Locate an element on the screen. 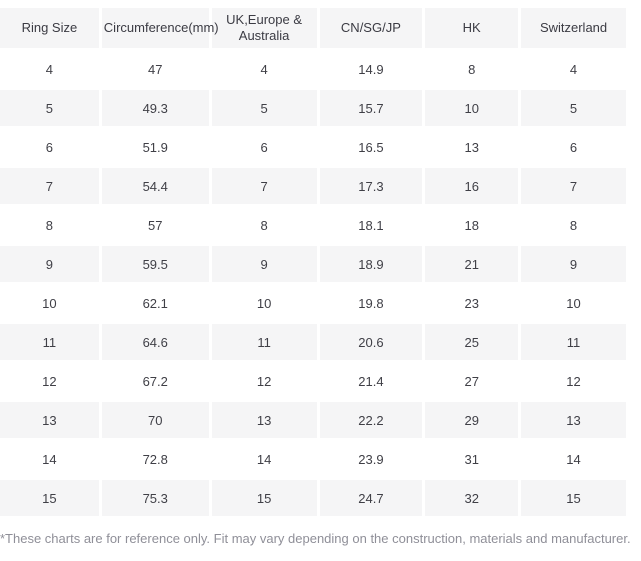  table-row: 7 54.4 7 17.3 16 7 is located at coordinates (313, 186).